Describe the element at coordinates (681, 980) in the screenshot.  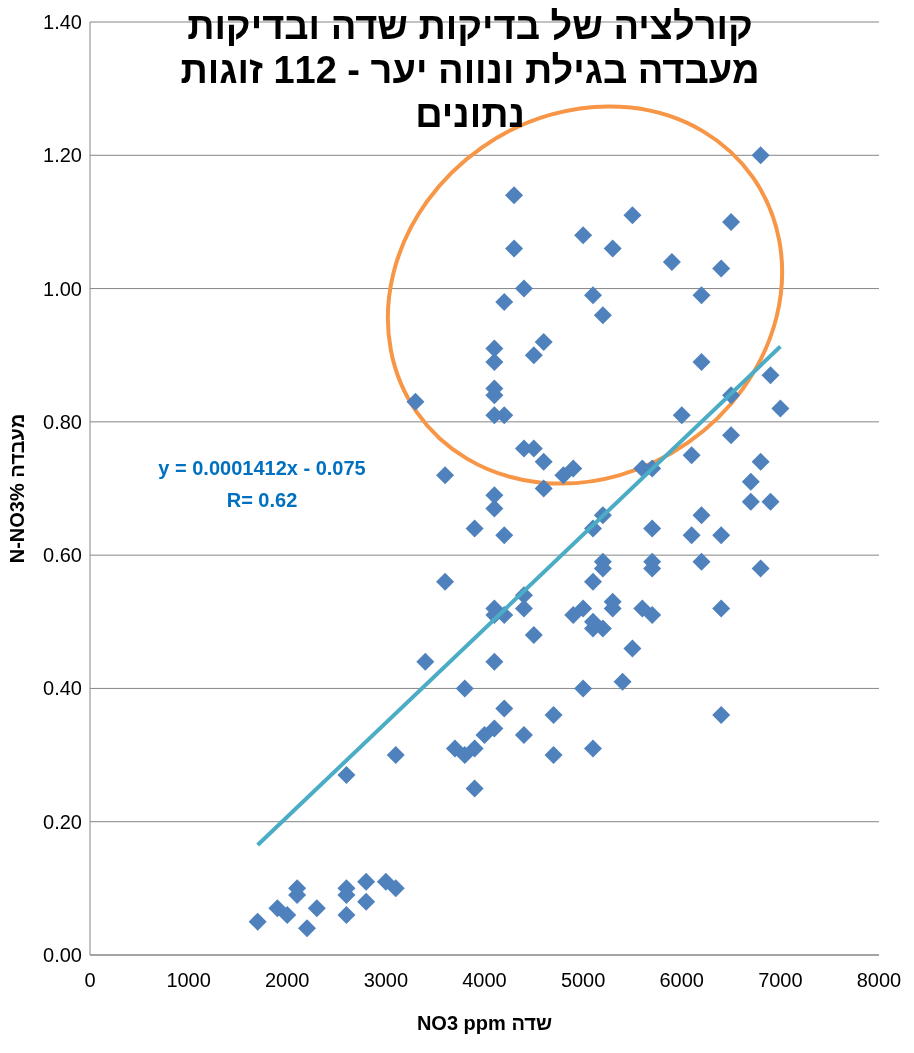
I see `x-tick-label: 6000` at that location.